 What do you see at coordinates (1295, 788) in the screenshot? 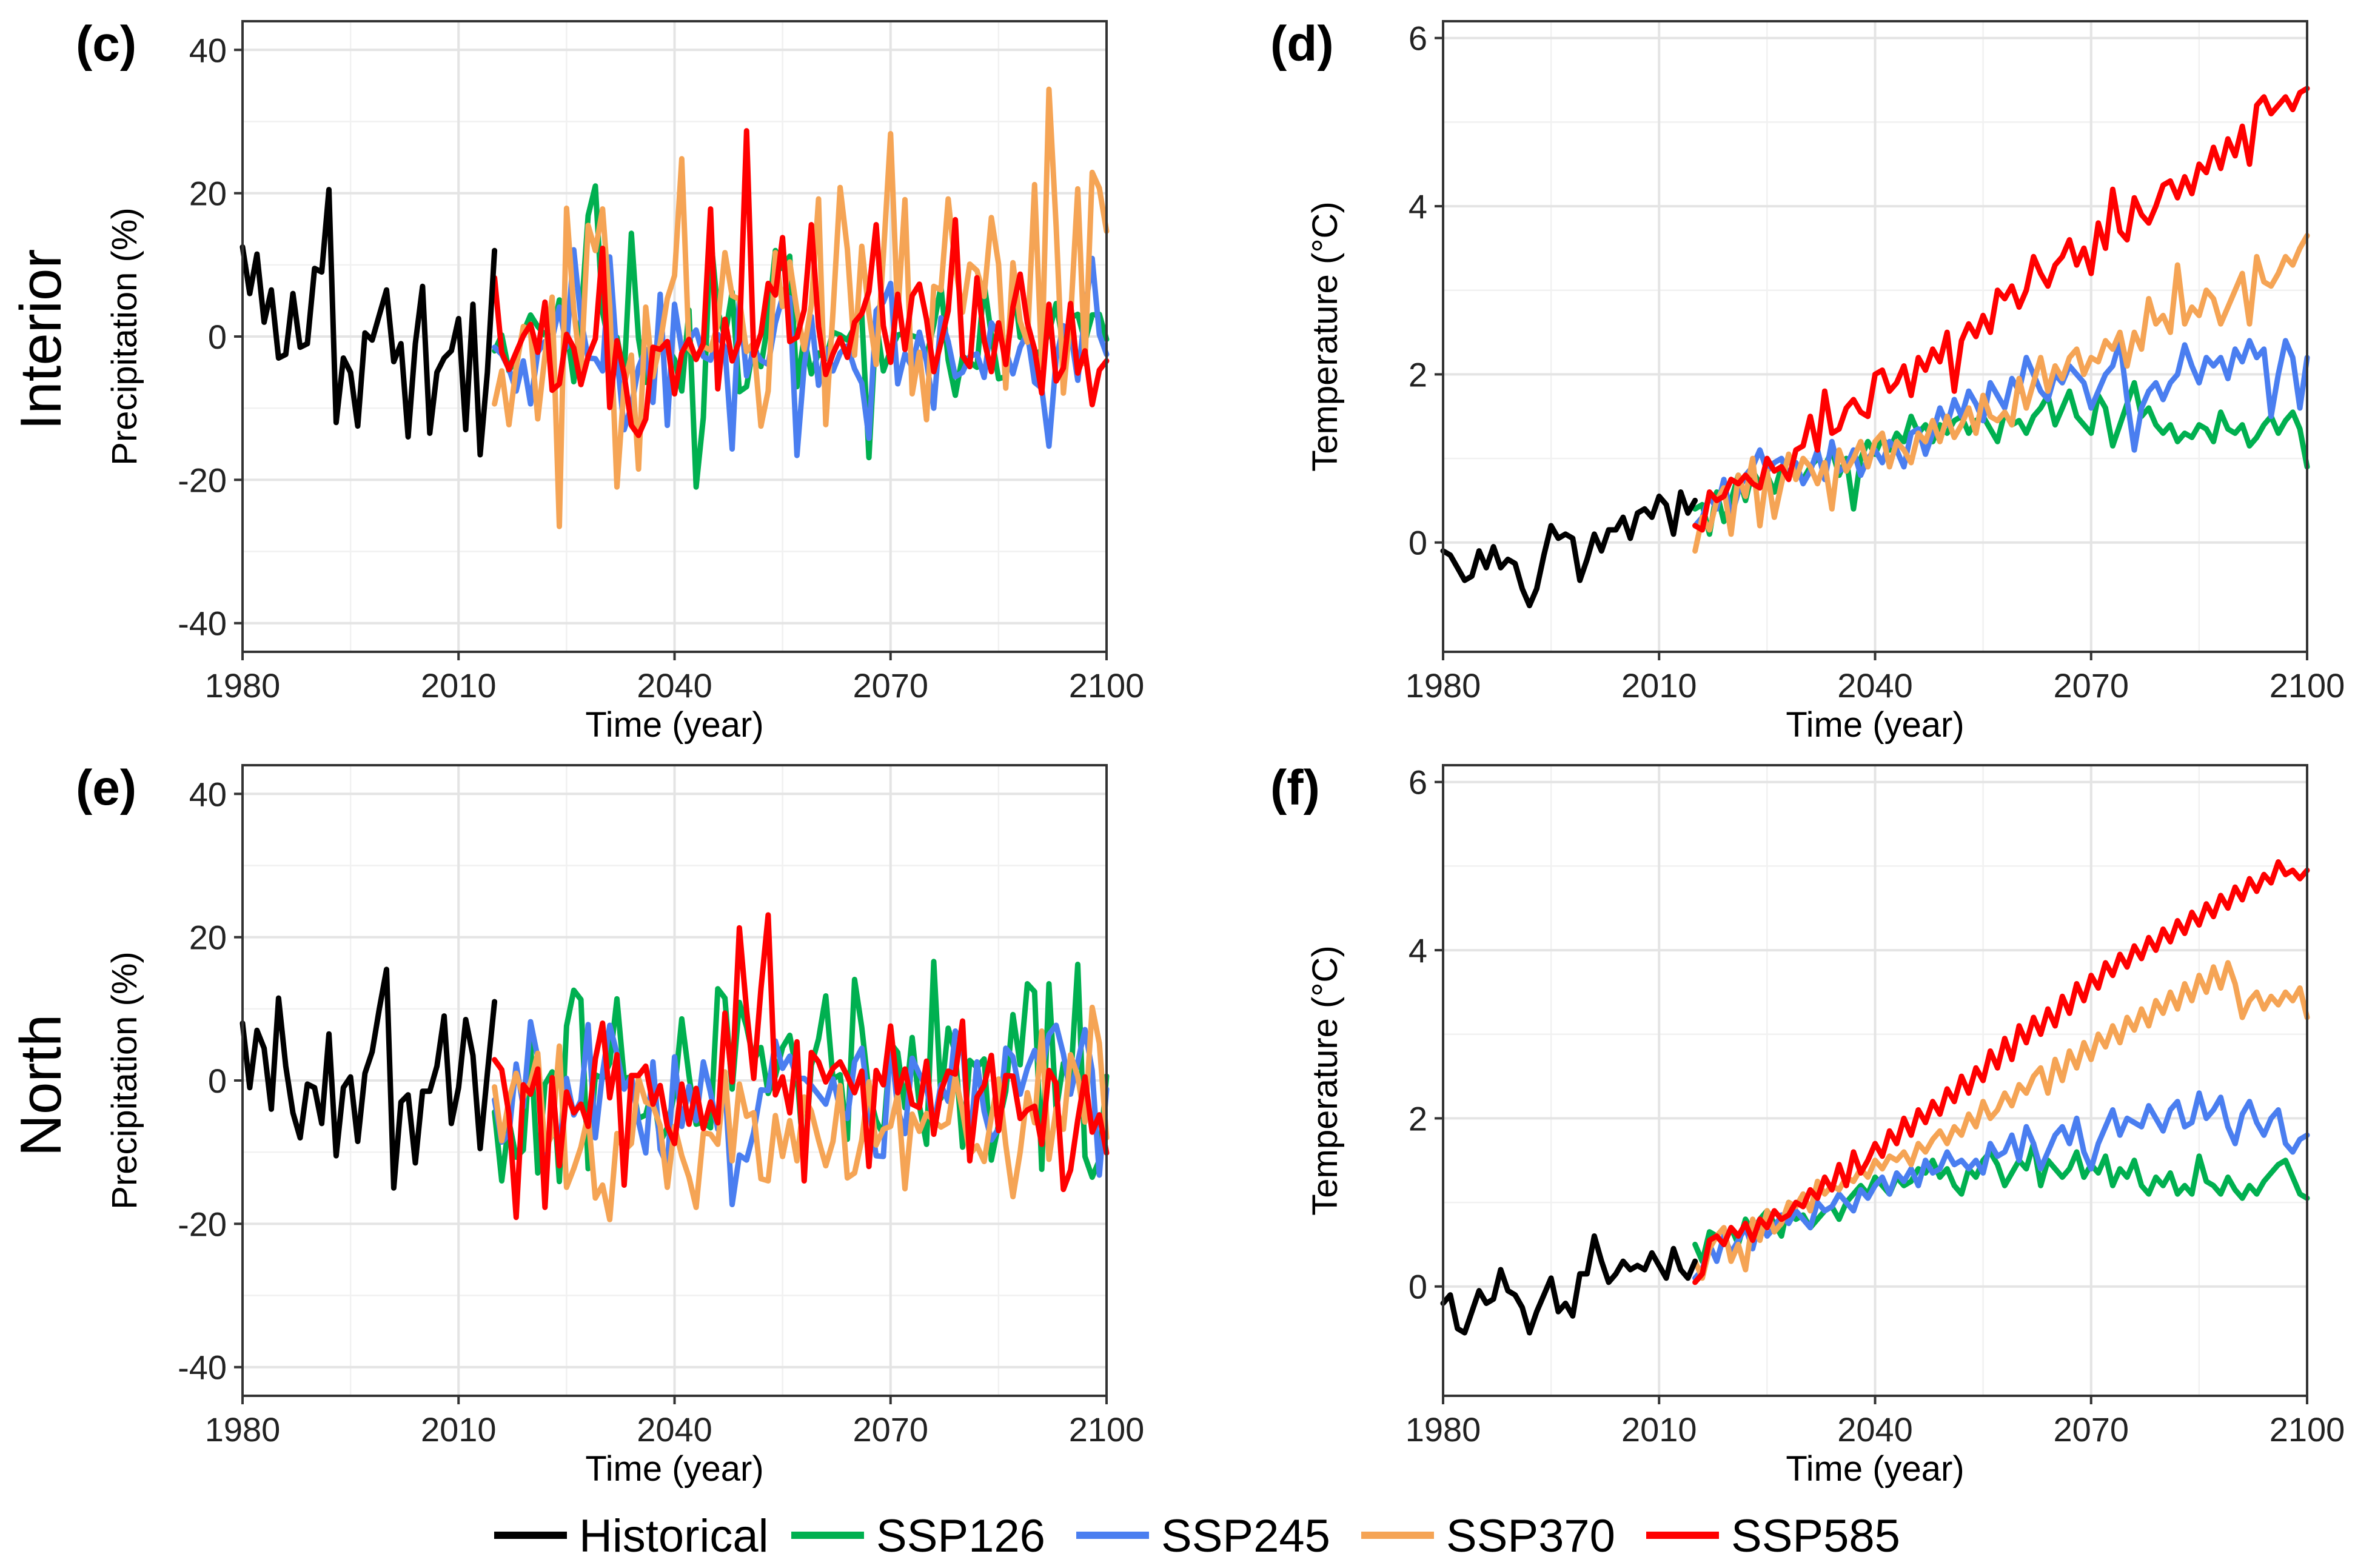
I see `panel-label: (f)` at bounding box center [1295, 788].